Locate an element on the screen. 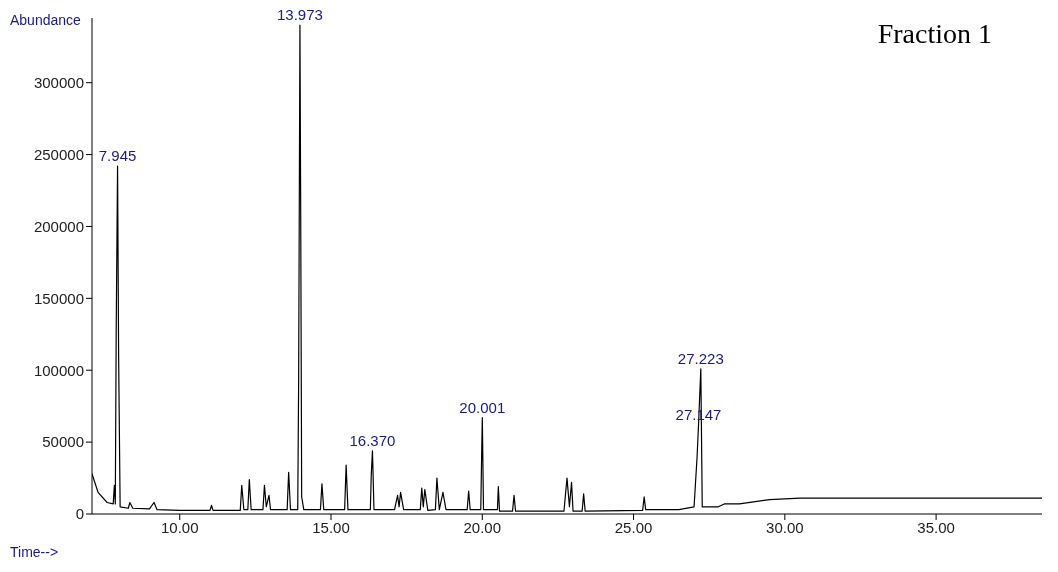  x-tick-label: 15.00 is located at coordinates (331, 527).